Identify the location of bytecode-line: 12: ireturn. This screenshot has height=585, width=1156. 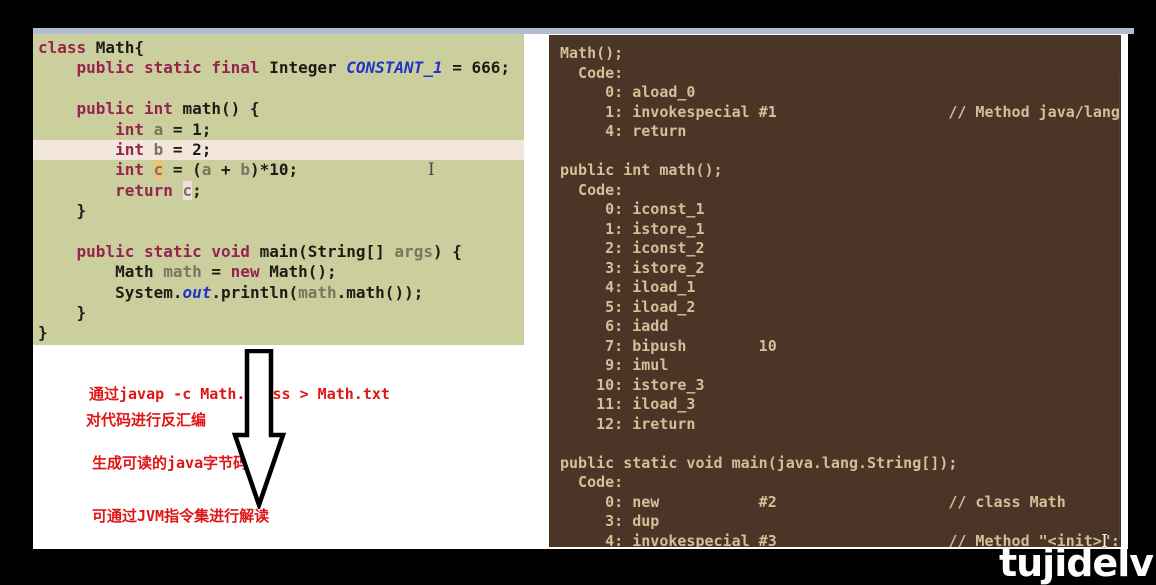
(628, 423).